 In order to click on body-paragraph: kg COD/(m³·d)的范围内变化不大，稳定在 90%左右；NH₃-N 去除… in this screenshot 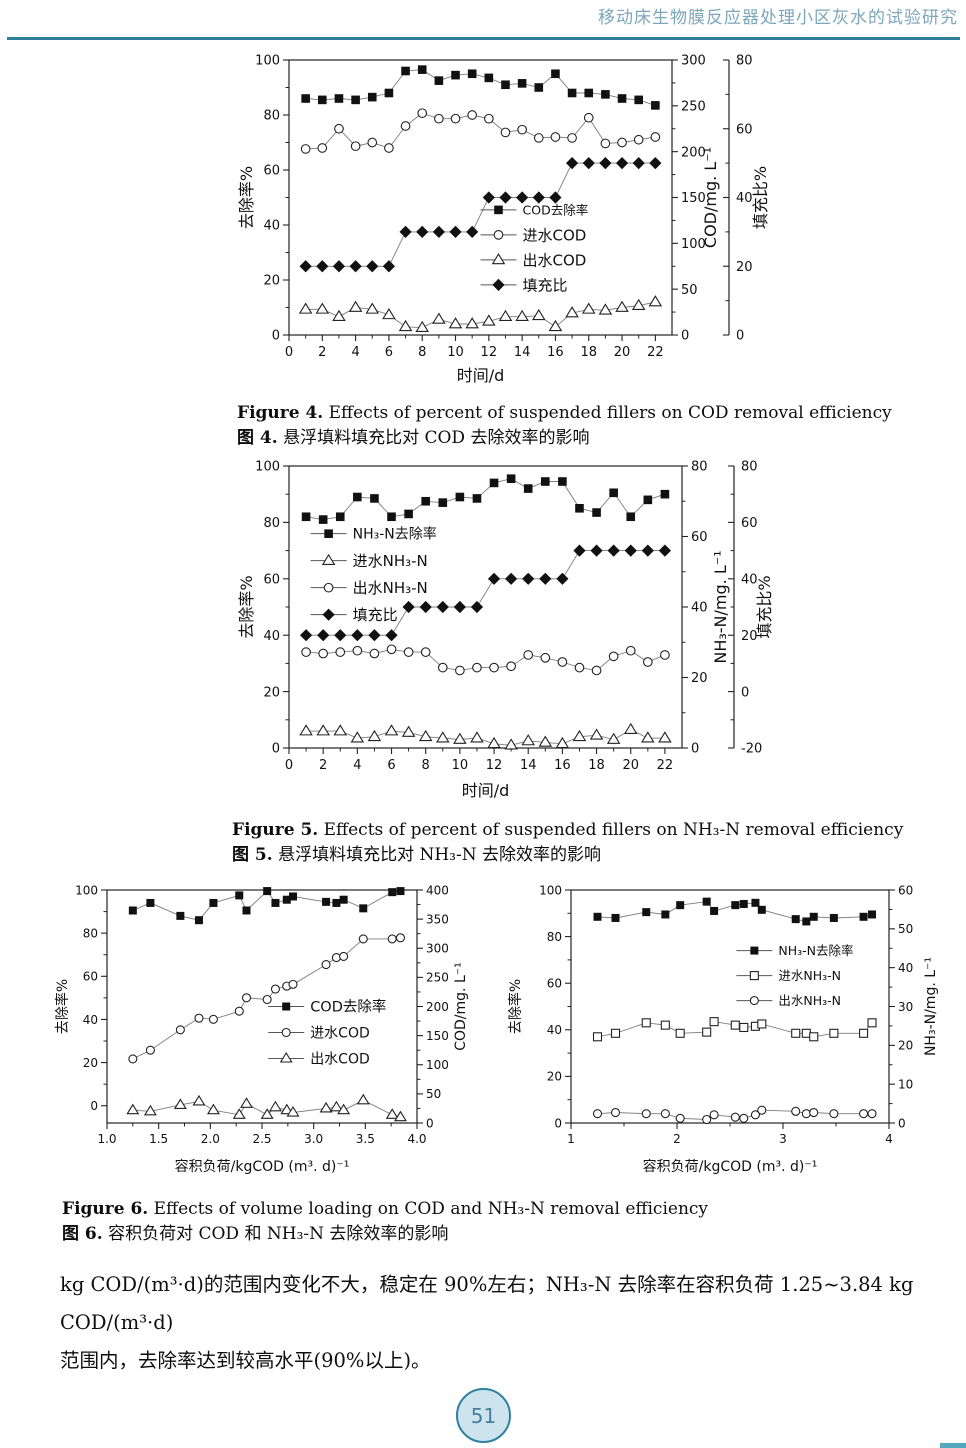, I will do `click(506, 1323)`.